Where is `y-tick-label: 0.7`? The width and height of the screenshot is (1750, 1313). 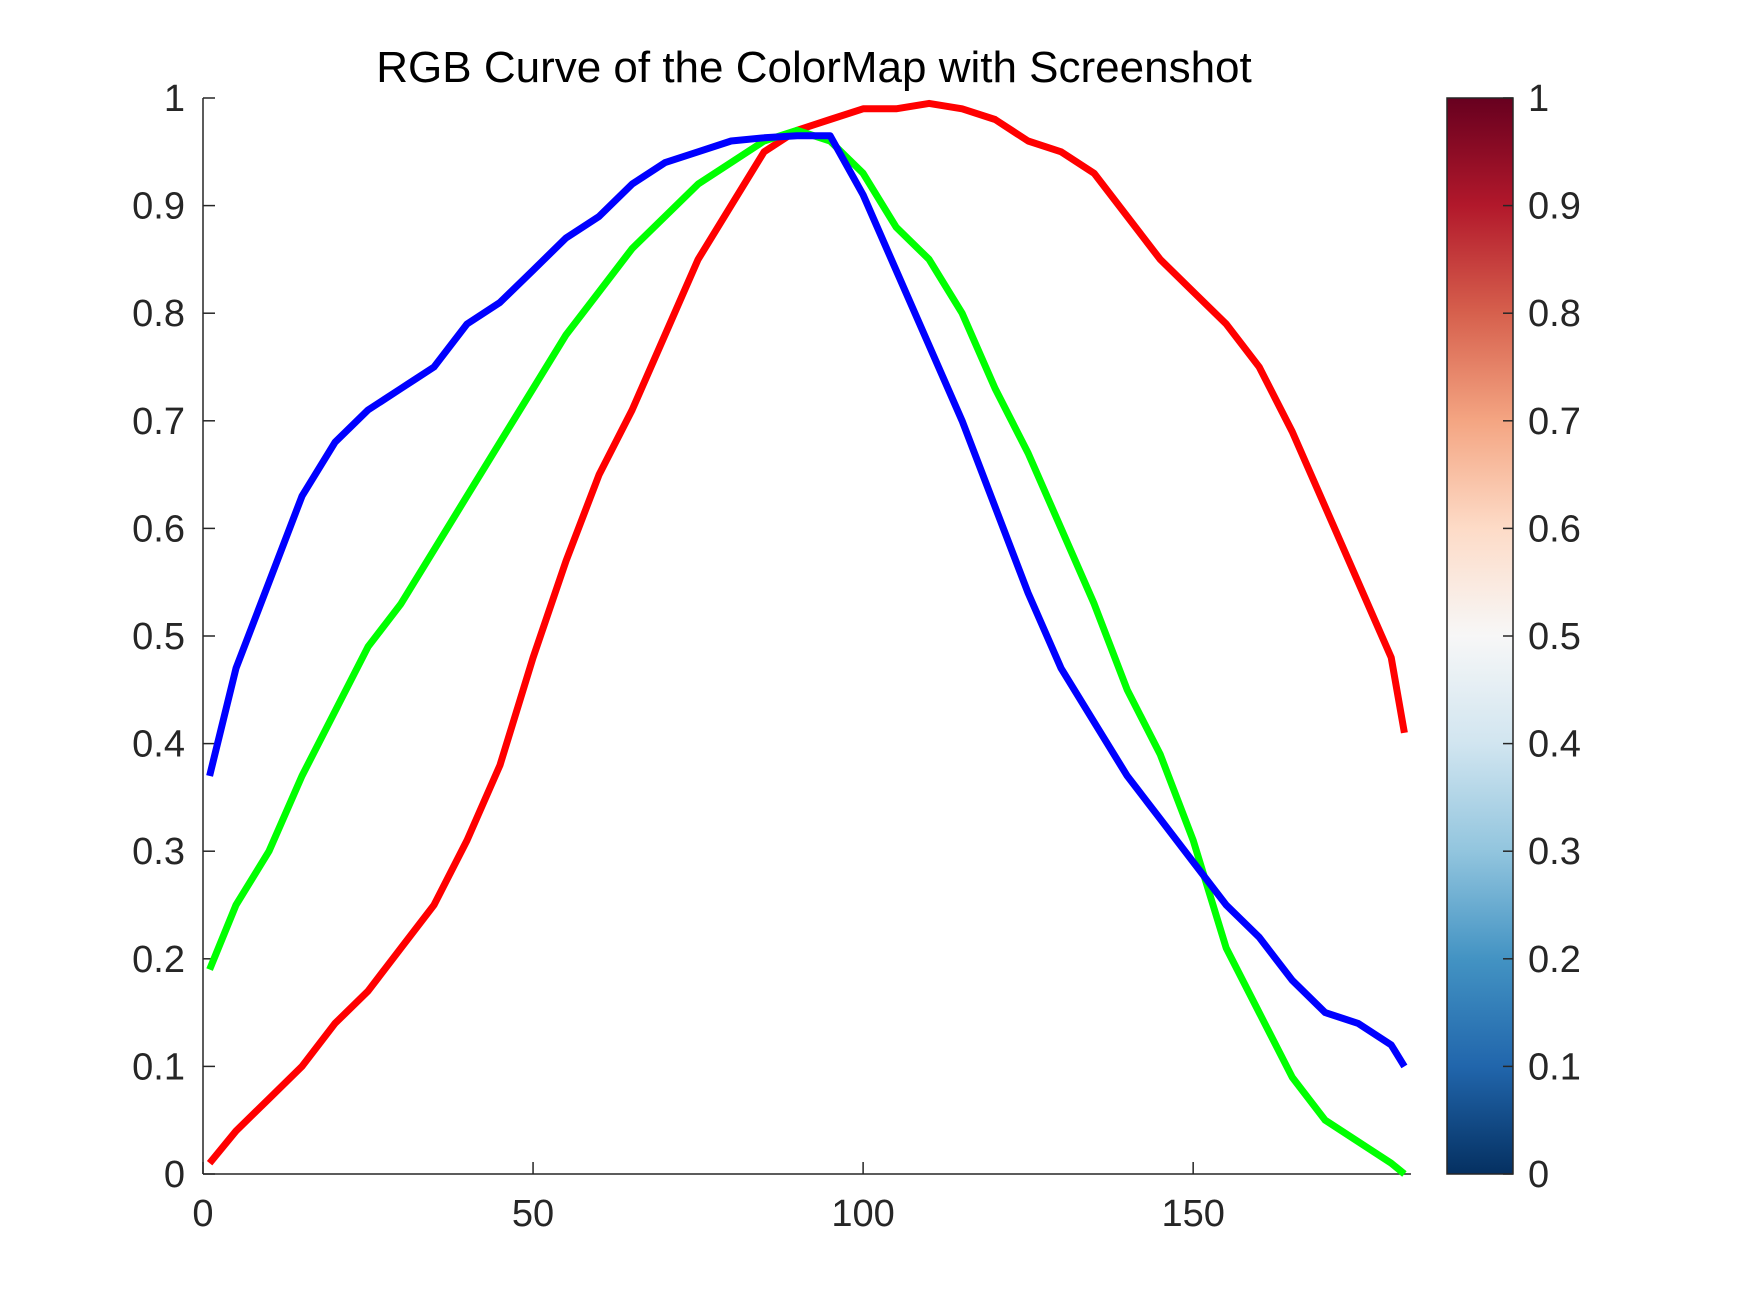 y-tick-label: 0.7 is located at coordinates (158, 422).